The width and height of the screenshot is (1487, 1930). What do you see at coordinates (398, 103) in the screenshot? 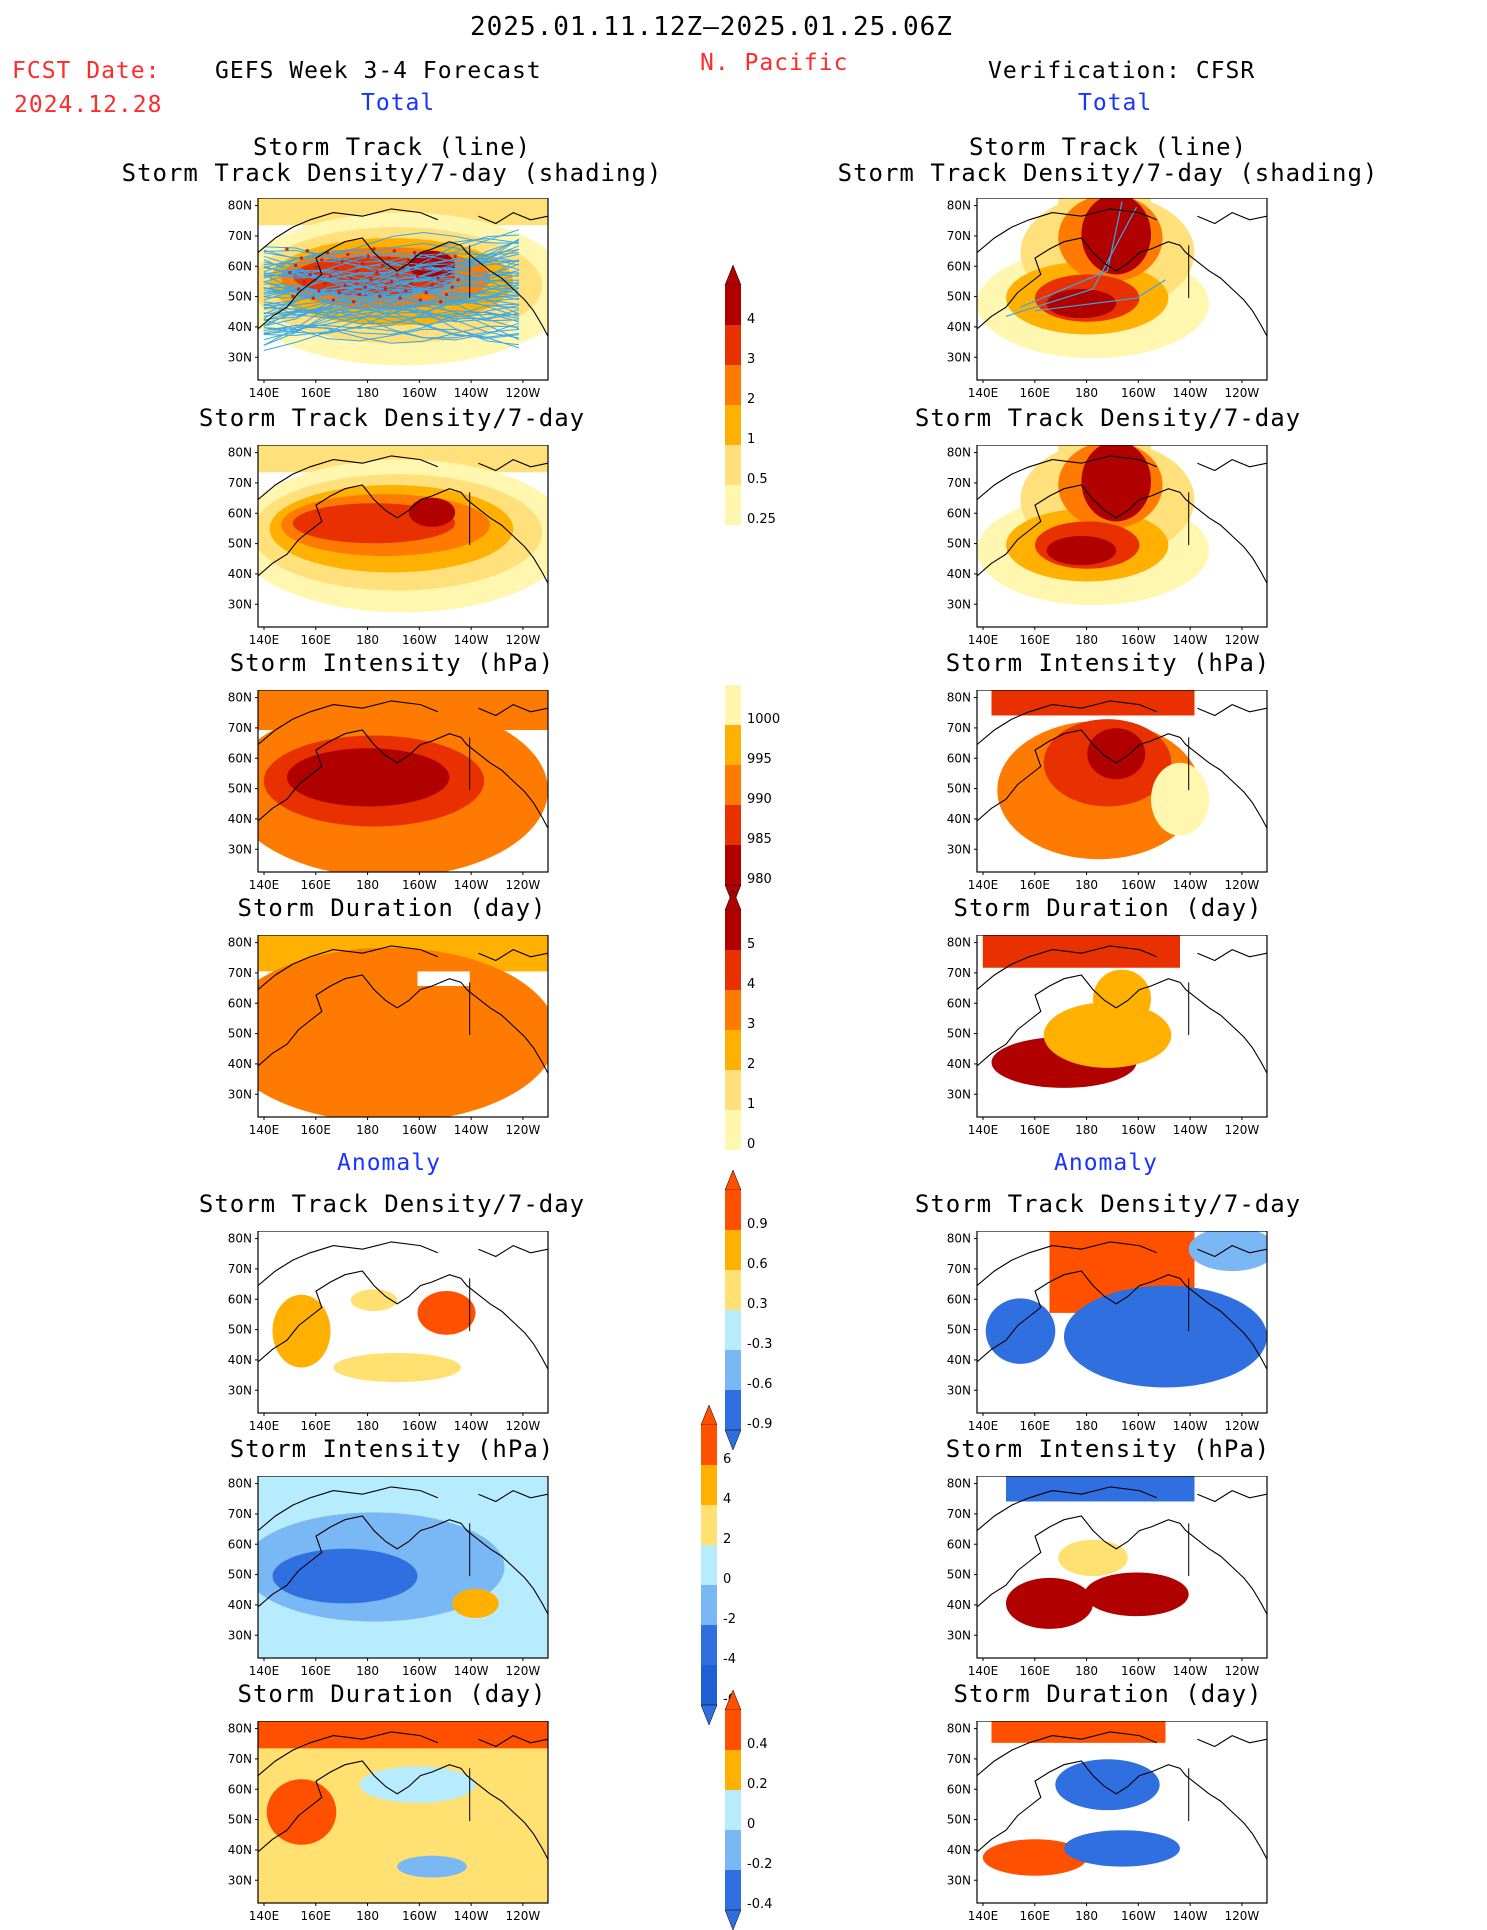
I see `left-total-label: Total` at bounding box center [398, 103].